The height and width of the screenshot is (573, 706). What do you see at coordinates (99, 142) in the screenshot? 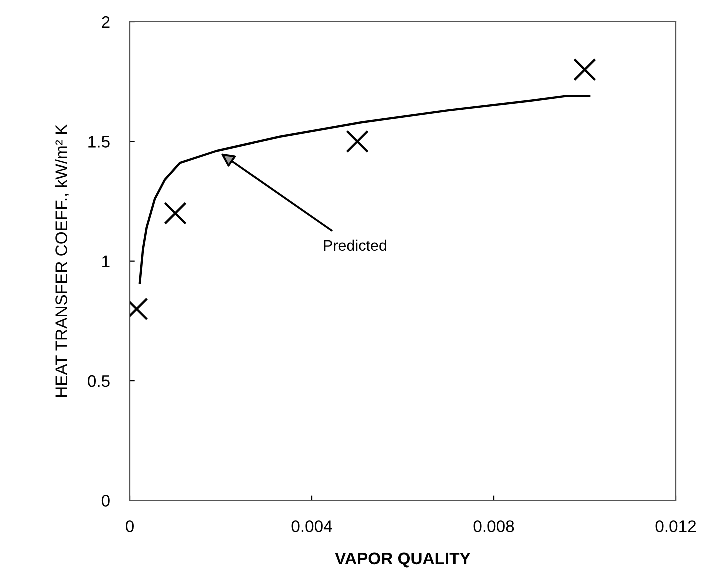
I see `y-tick-label: 1.5` at bounding box center [99, 142].